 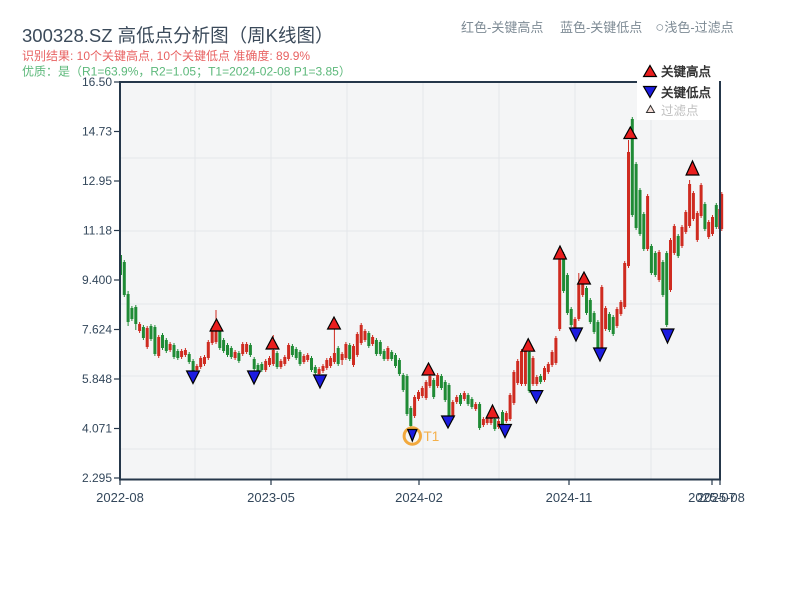 I want to click on svg-text: 300328.SZ 高低点分析图（周K线图）, so click(x=178, y=35).